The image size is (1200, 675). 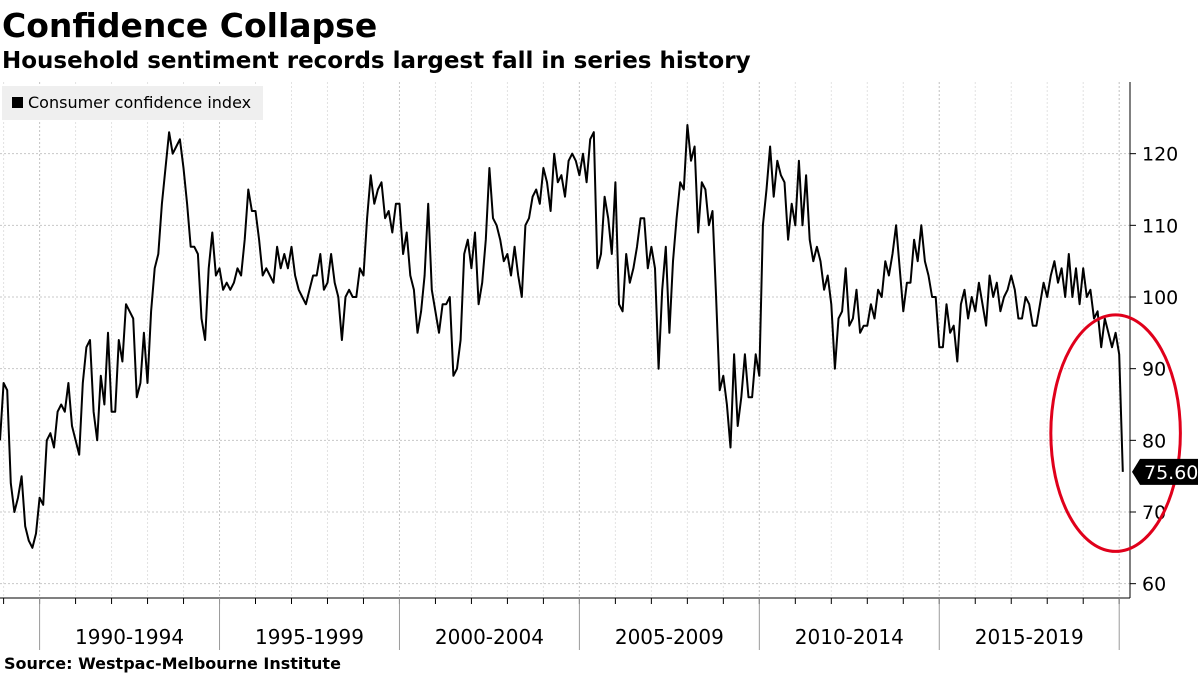 I want to click on period-label: 2010-2014, so click(x=849, y=637).